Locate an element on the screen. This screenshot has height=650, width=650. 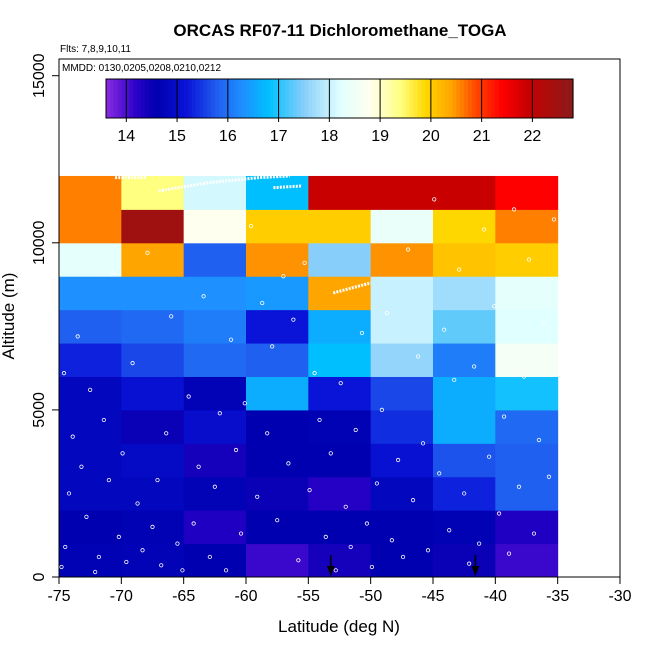
colorbar-tick-label: 22 is located at coordinates (532, 136).